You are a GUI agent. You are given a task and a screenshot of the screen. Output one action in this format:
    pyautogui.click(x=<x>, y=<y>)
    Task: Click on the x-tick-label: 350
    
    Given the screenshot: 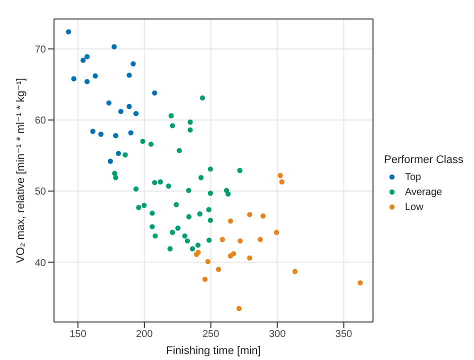 What is the action you would take?
    pyautogui.click(x=344, y=334)
    